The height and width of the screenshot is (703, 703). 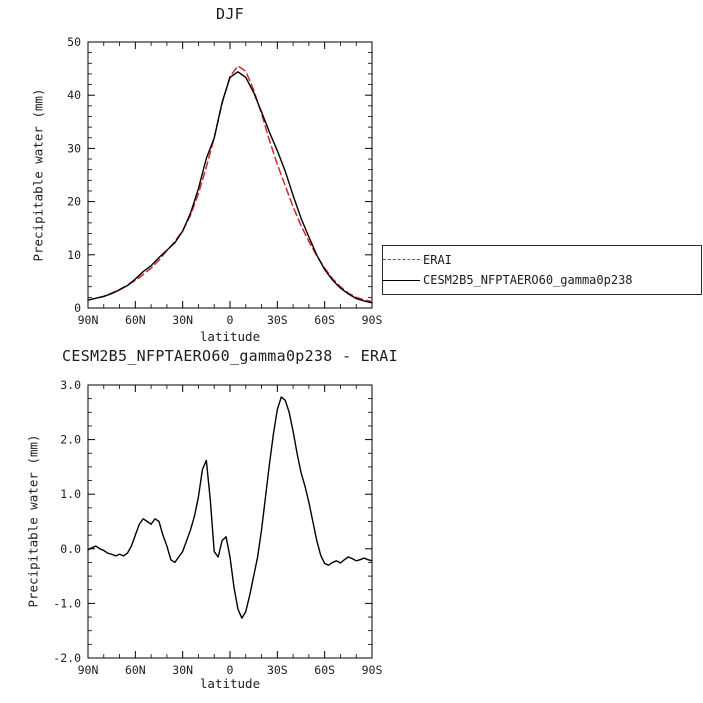 I want to click on y-tick-label: 1.0, so click(x=70, y=494).